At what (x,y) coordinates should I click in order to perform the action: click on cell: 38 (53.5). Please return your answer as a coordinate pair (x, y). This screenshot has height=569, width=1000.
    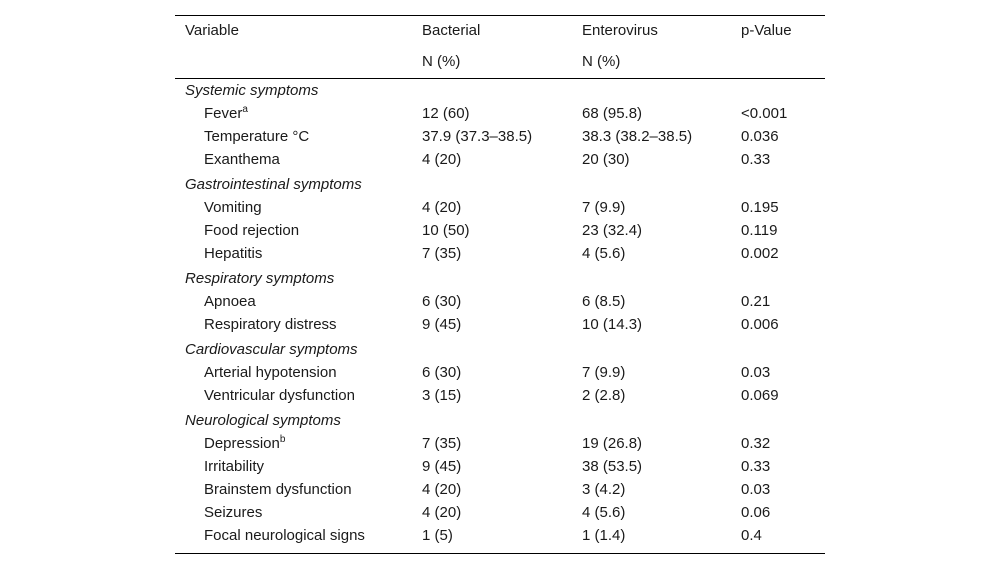
    Looking at the image, I should click on (612, 466).